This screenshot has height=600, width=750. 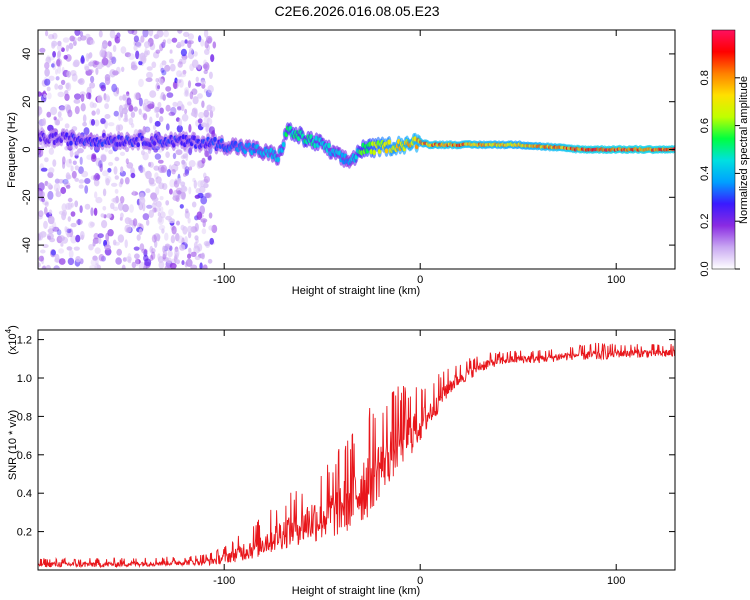 What do you see at coordinates (616, 280) in the screenshot?
I see `x-tick-label: 100` at bounding box center [616, 280].